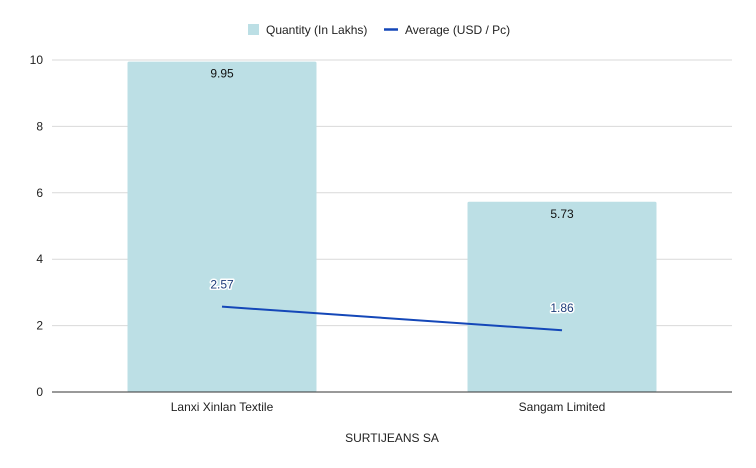  Describe the element at coordinates (222, 407) in the screenshot. I see `x-tick-label: Lanxi Xinlan Textile` at that location.